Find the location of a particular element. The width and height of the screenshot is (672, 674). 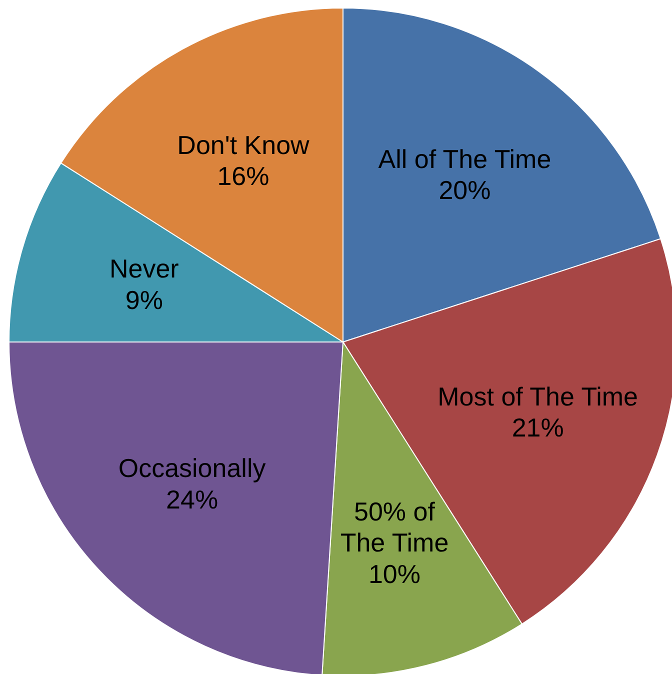

data-label: 20% is located at coordinates (464, 190).